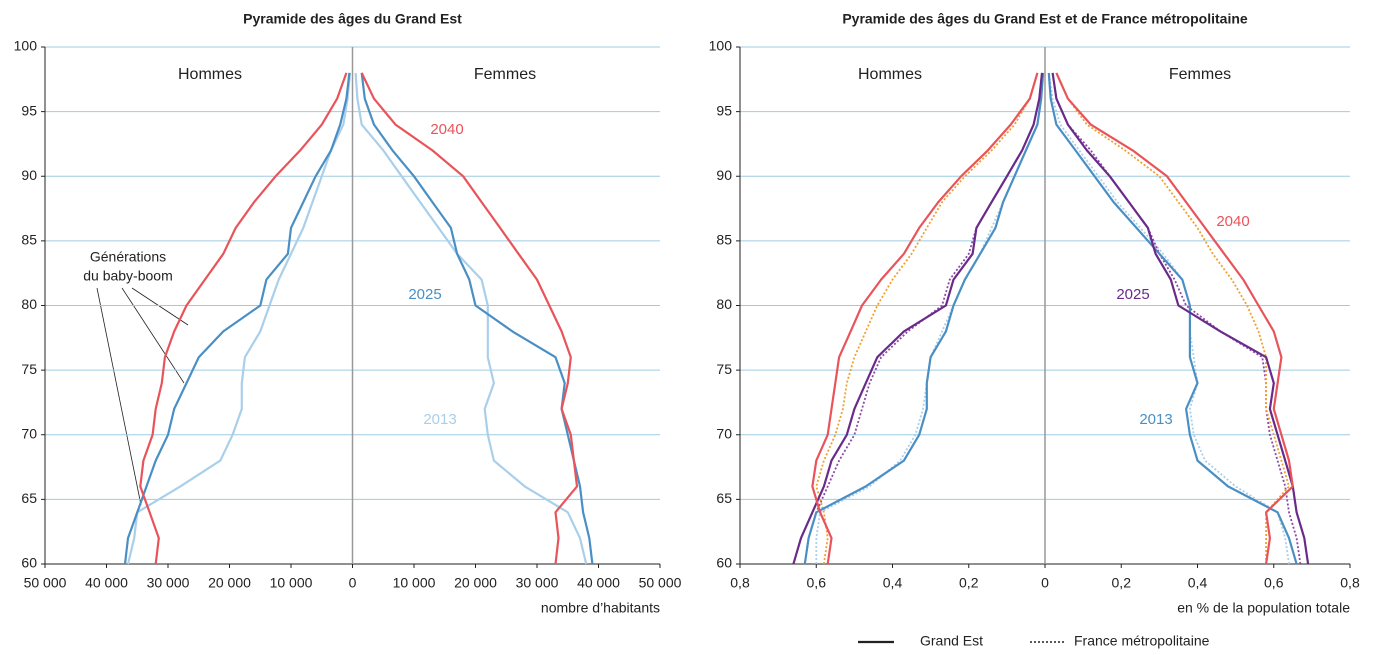 Image resolution: width=1377 pixels, height=655 pixels. Describe the element at coordinates (951, 641) in the screenshot. I see `legend-label: Grand Est` at that location.